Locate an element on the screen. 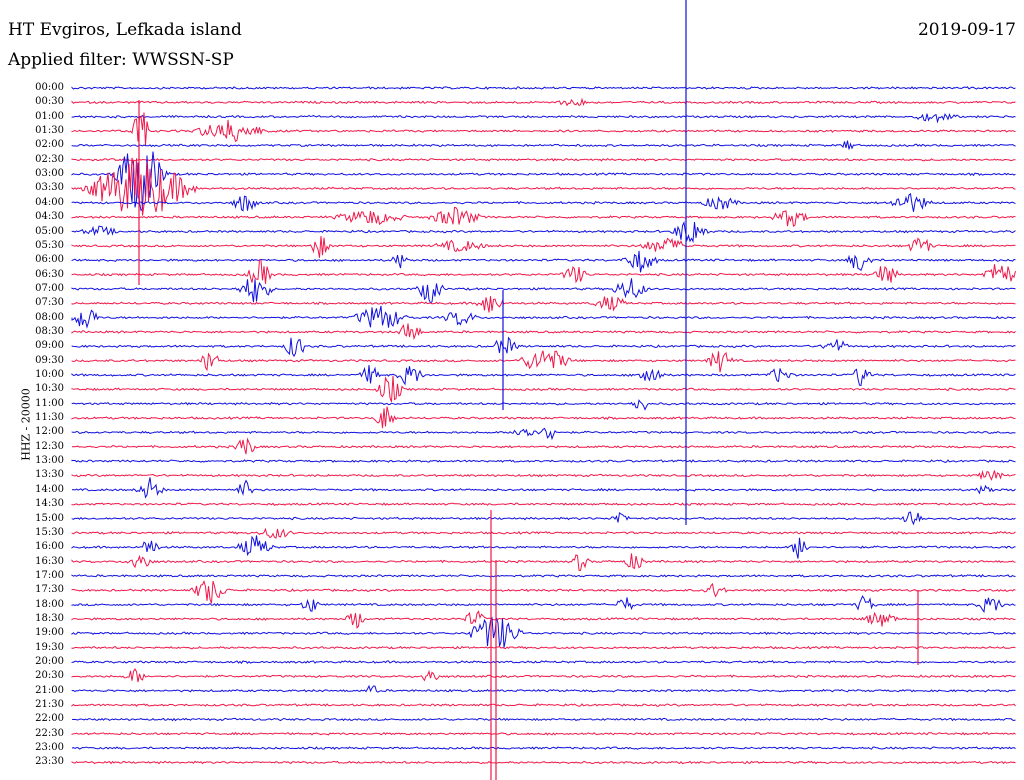  time-label: 10:00 is located at coordinates (49, 374).